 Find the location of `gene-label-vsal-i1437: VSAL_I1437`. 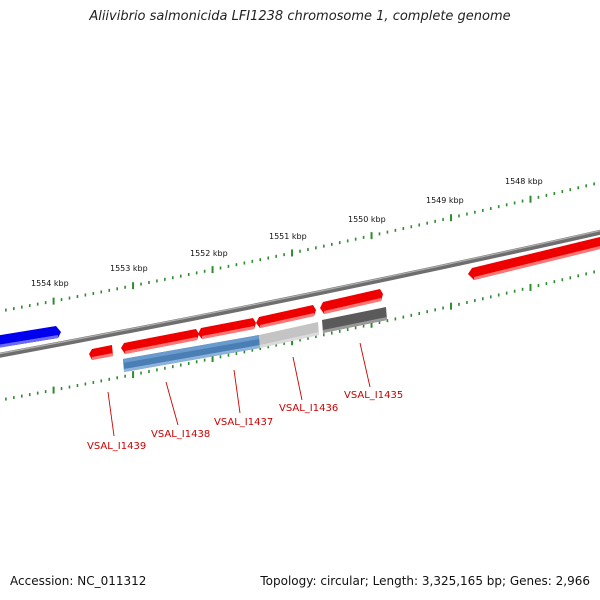

gene-label-vsal-i1437: VSAL_I1437 is located at coordinates (243, 422).